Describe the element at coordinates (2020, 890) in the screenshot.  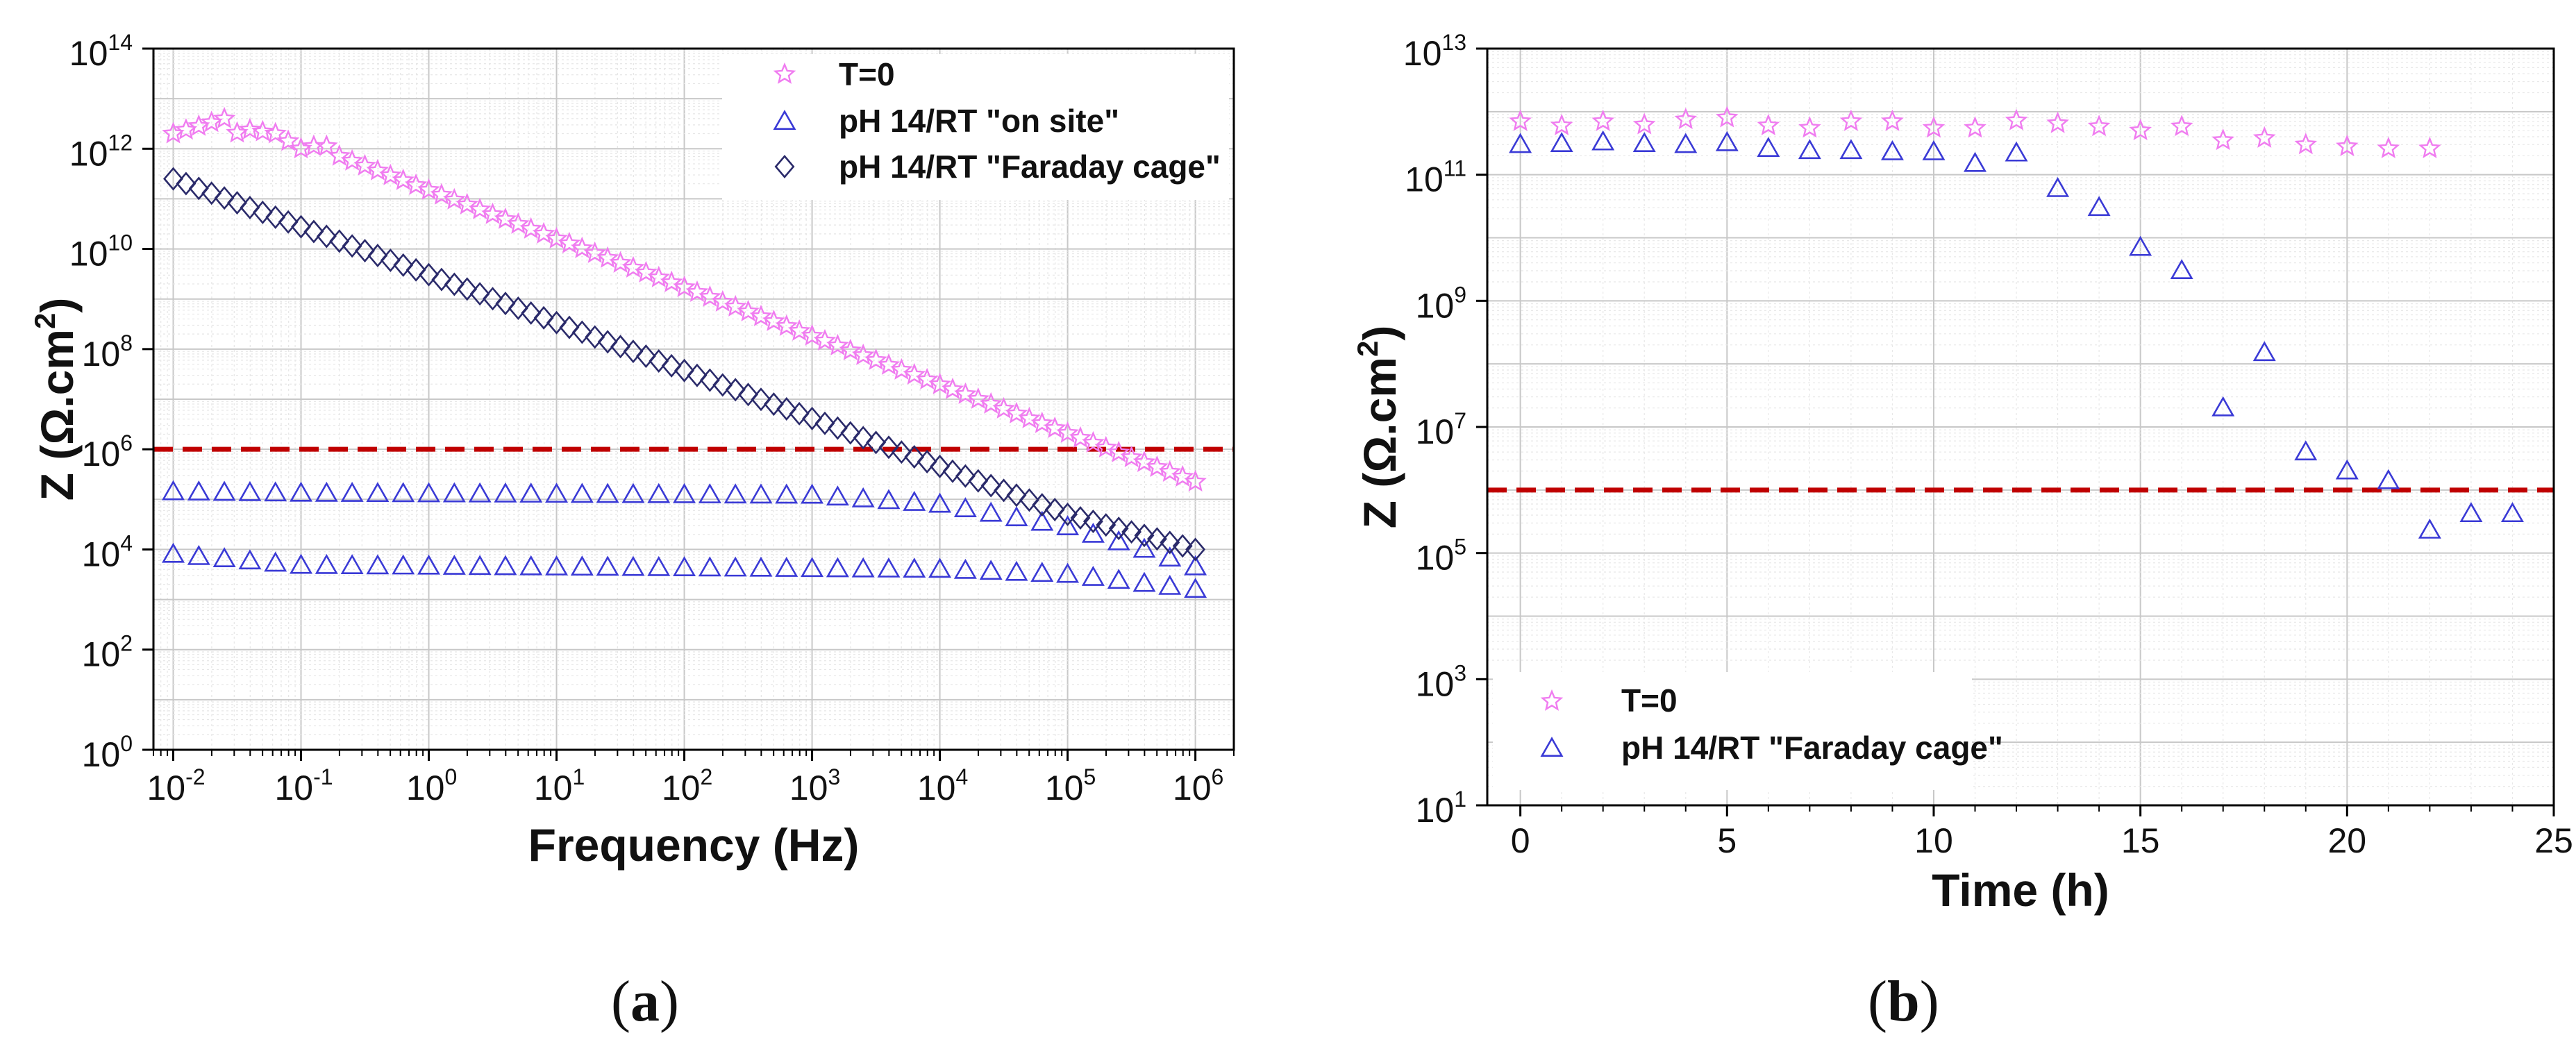
I see `panel-b-x-axis-title: Time (h)` at that location.